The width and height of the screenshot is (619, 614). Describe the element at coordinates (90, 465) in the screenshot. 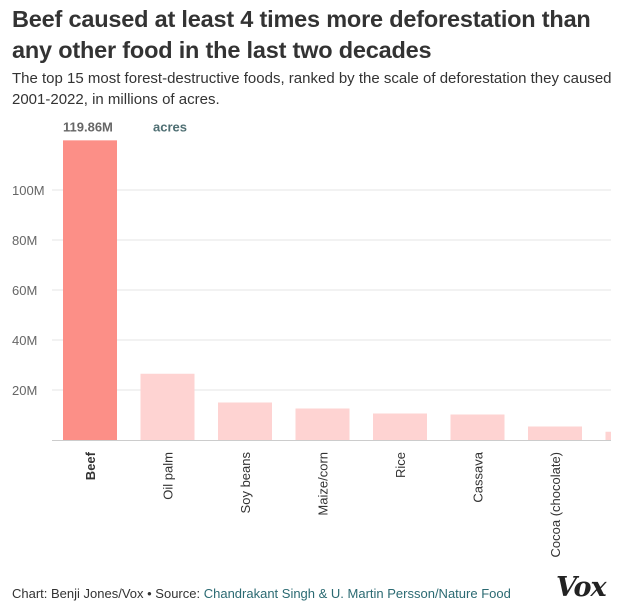

I see `x-tick-label: Beef` at that location.